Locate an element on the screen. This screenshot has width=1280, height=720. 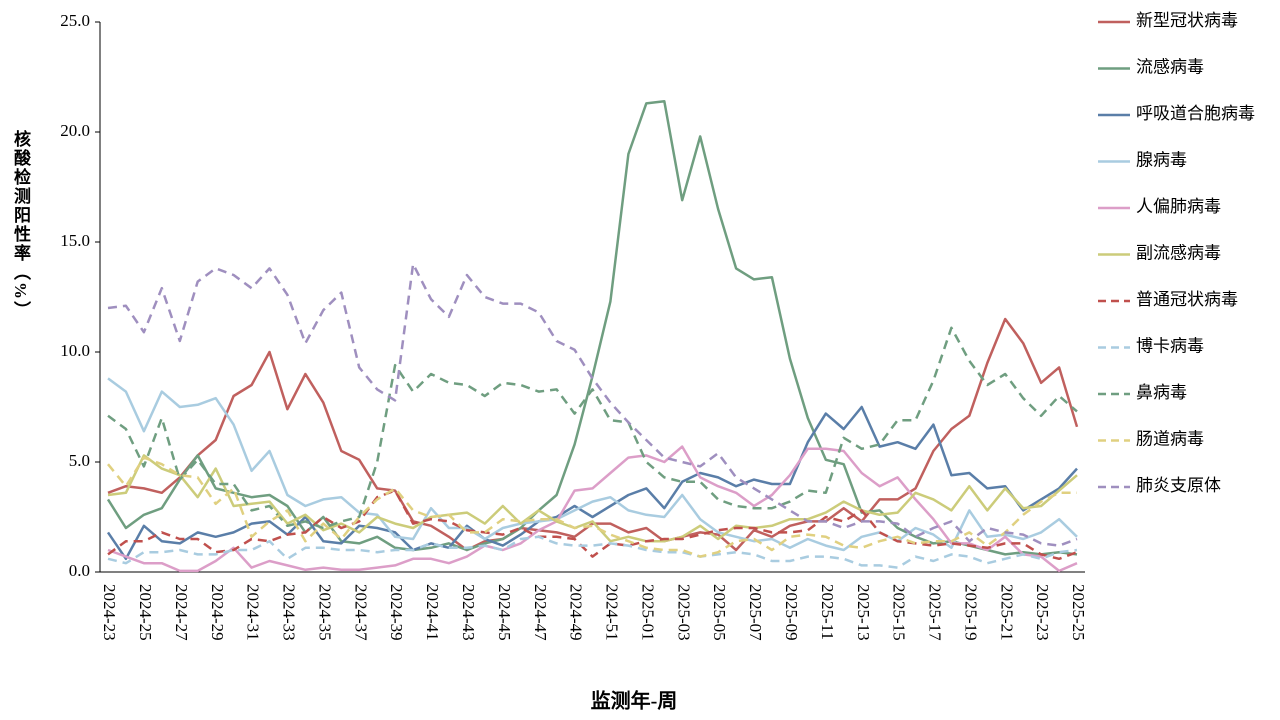
x-tick-label: 2024-41 is located at coordinates (432, 612).